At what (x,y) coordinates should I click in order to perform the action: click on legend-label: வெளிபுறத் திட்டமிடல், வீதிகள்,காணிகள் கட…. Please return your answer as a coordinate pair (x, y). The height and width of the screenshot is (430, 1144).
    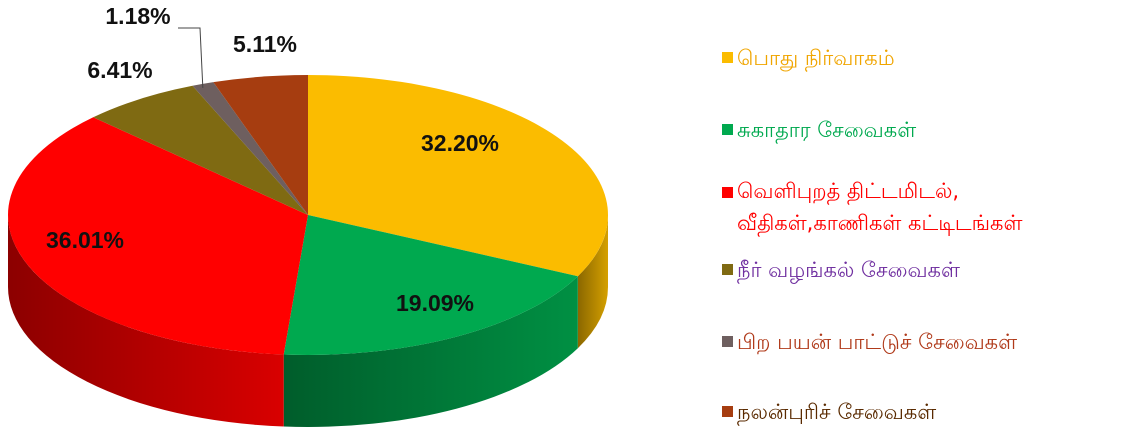
    Looking at the image, I should click on (880, 207).